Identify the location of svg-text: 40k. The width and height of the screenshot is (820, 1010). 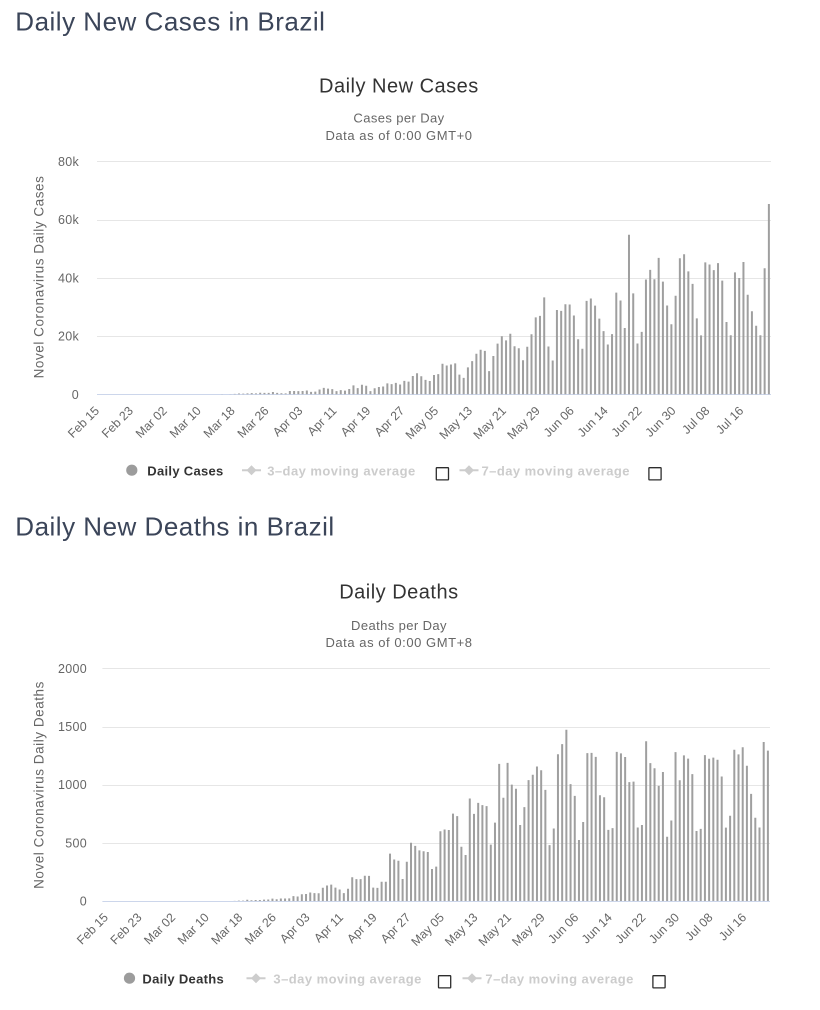
(69, 278).